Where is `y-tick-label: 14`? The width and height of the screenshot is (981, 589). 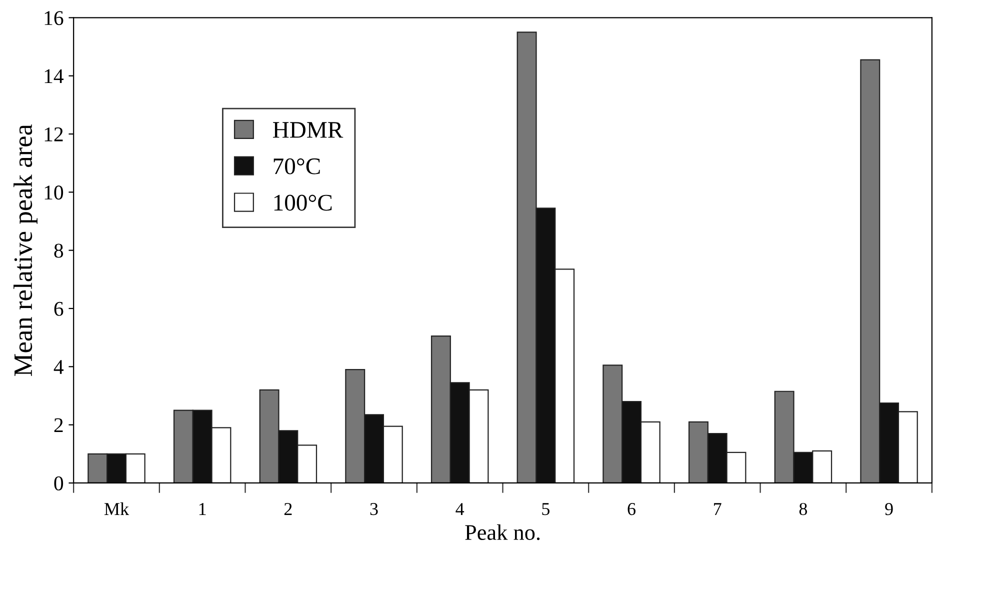
y-tick-label: 14 is located at coordinates (54, 76).